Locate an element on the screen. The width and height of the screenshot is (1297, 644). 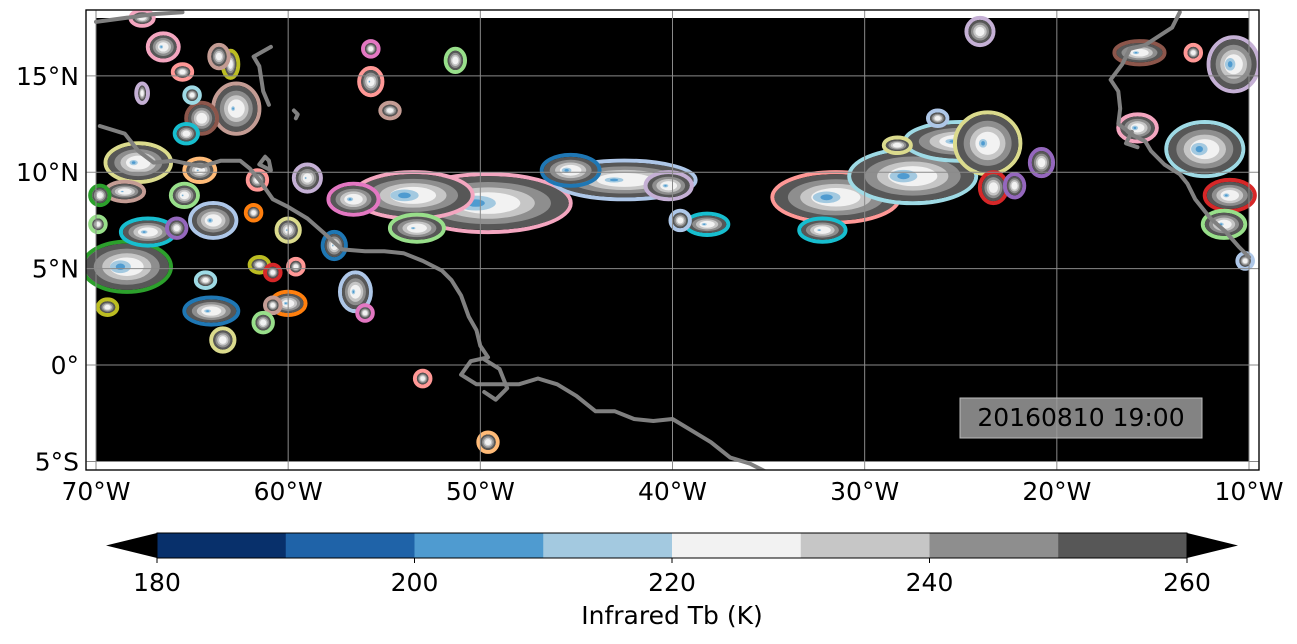
timestamp-label: 20160810 19:00 is located at coordinates (1080, 417).